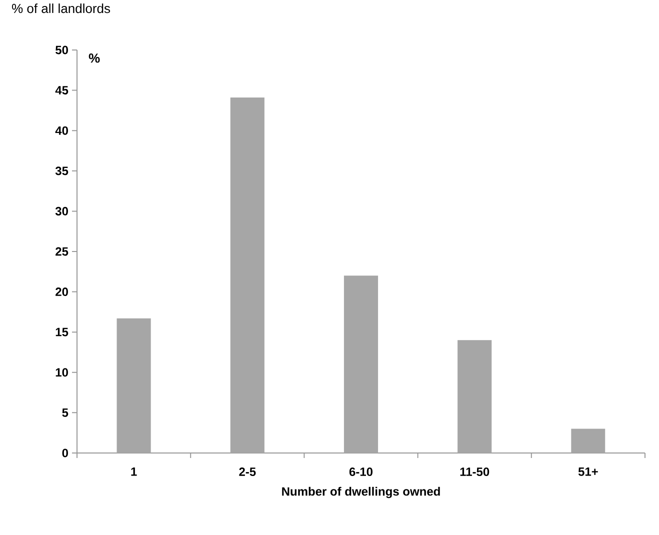  Describe the element at coordinates (65, 412) in the screenshot. I see `y-tick-label: 5` at that location.